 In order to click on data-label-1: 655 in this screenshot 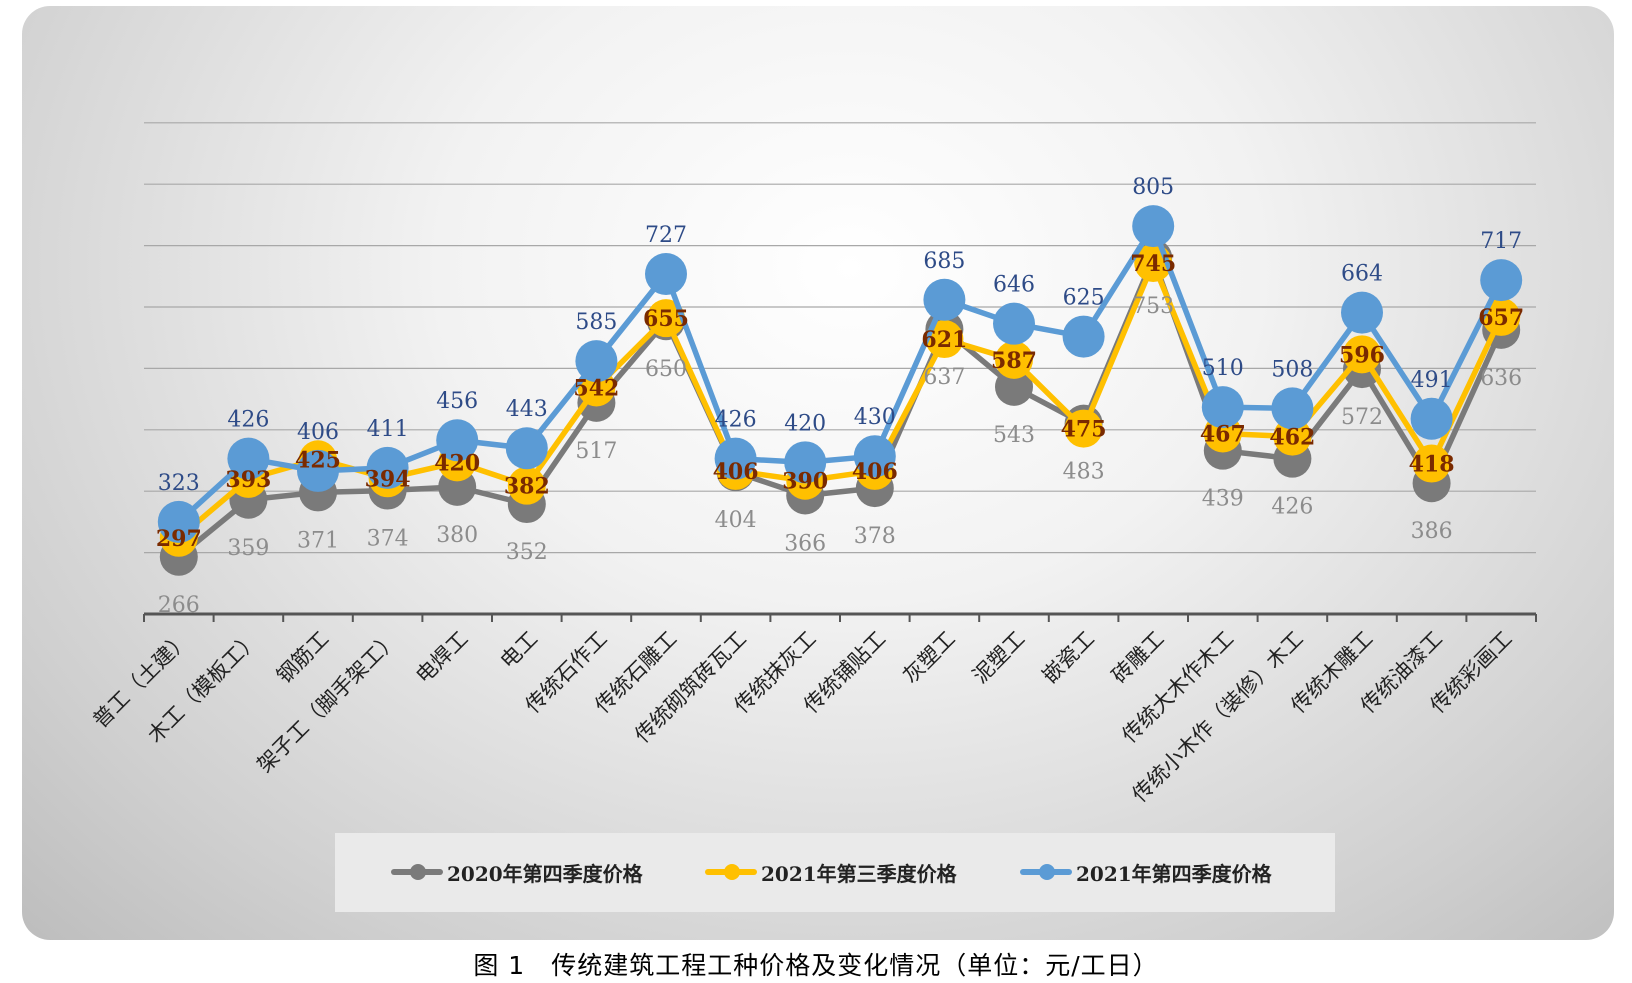, I will do `click(666, 319)`.